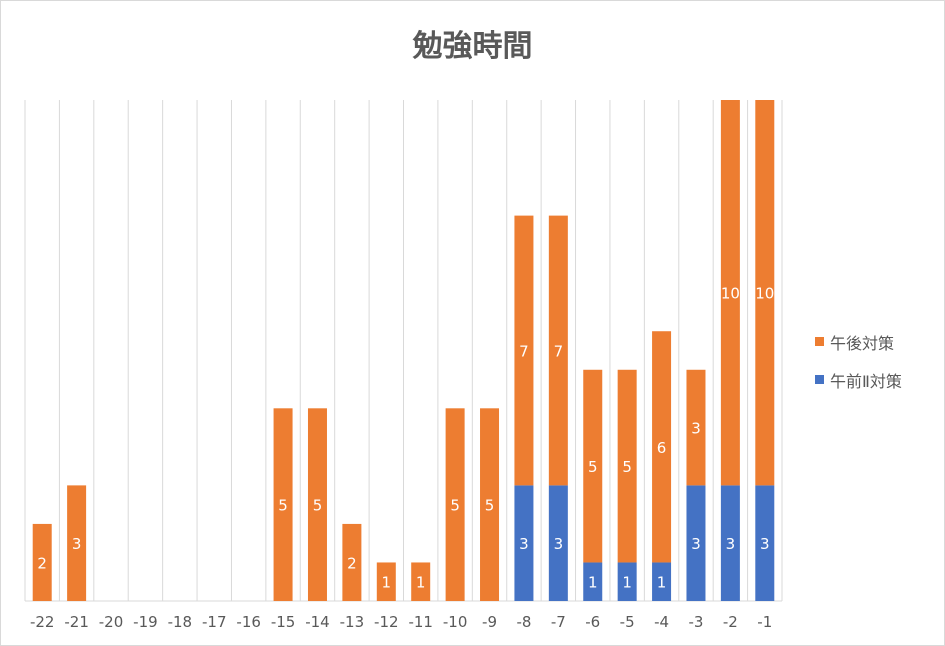 This screenshot has height=646, width=945. What do you see at coordinates (352, 622) in the screenshot?
I see `x-tick-label: -13` at bounding box center [352, 622].